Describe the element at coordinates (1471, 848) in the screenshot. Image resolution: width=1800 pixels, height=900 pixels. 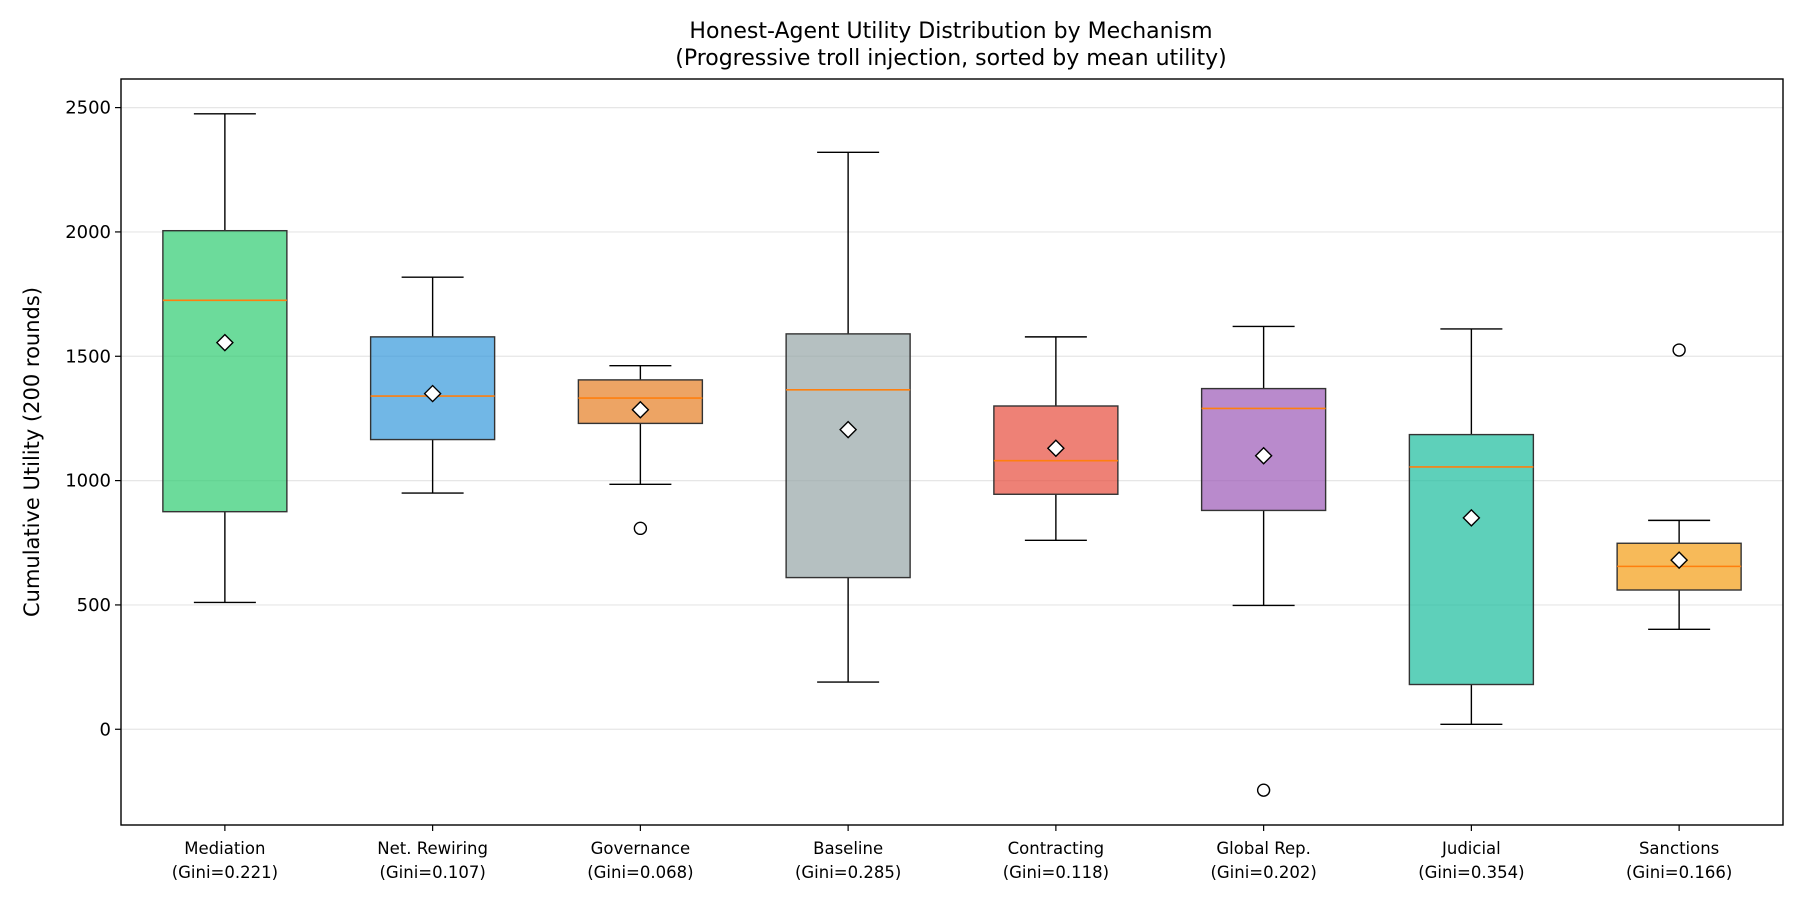
I see `xtick-label: Judicial` at that location.